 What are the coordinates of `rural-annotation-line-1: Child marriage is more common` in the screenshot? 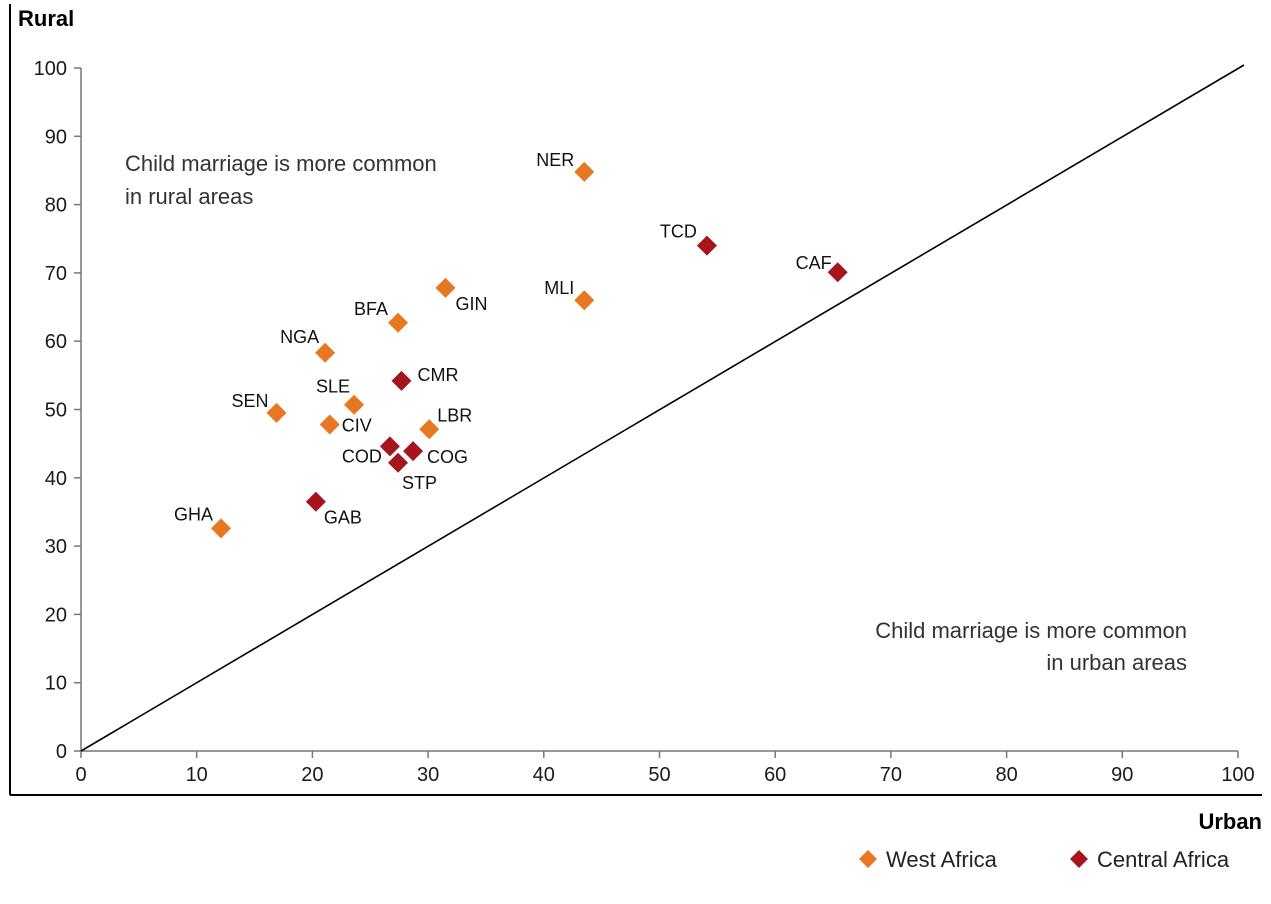 It's located at (281, 163).